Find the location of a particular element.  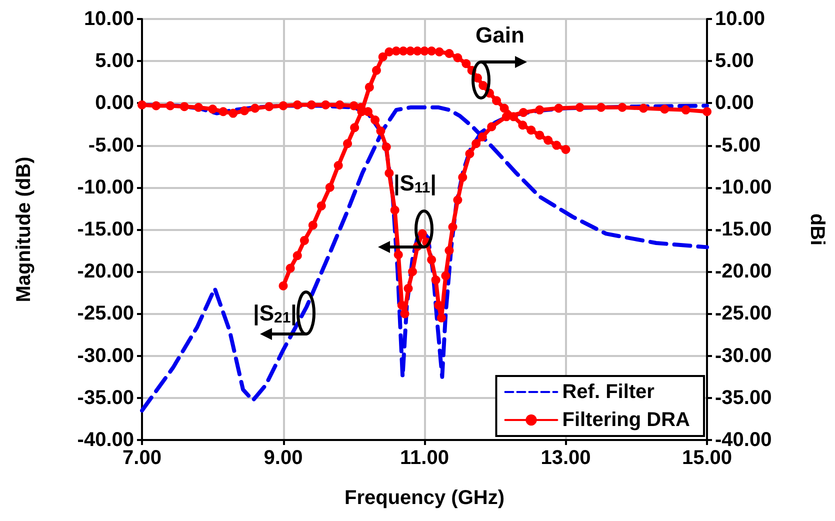

y-axis-title: Magnitude (dB) is located at coordinates (24, 229).